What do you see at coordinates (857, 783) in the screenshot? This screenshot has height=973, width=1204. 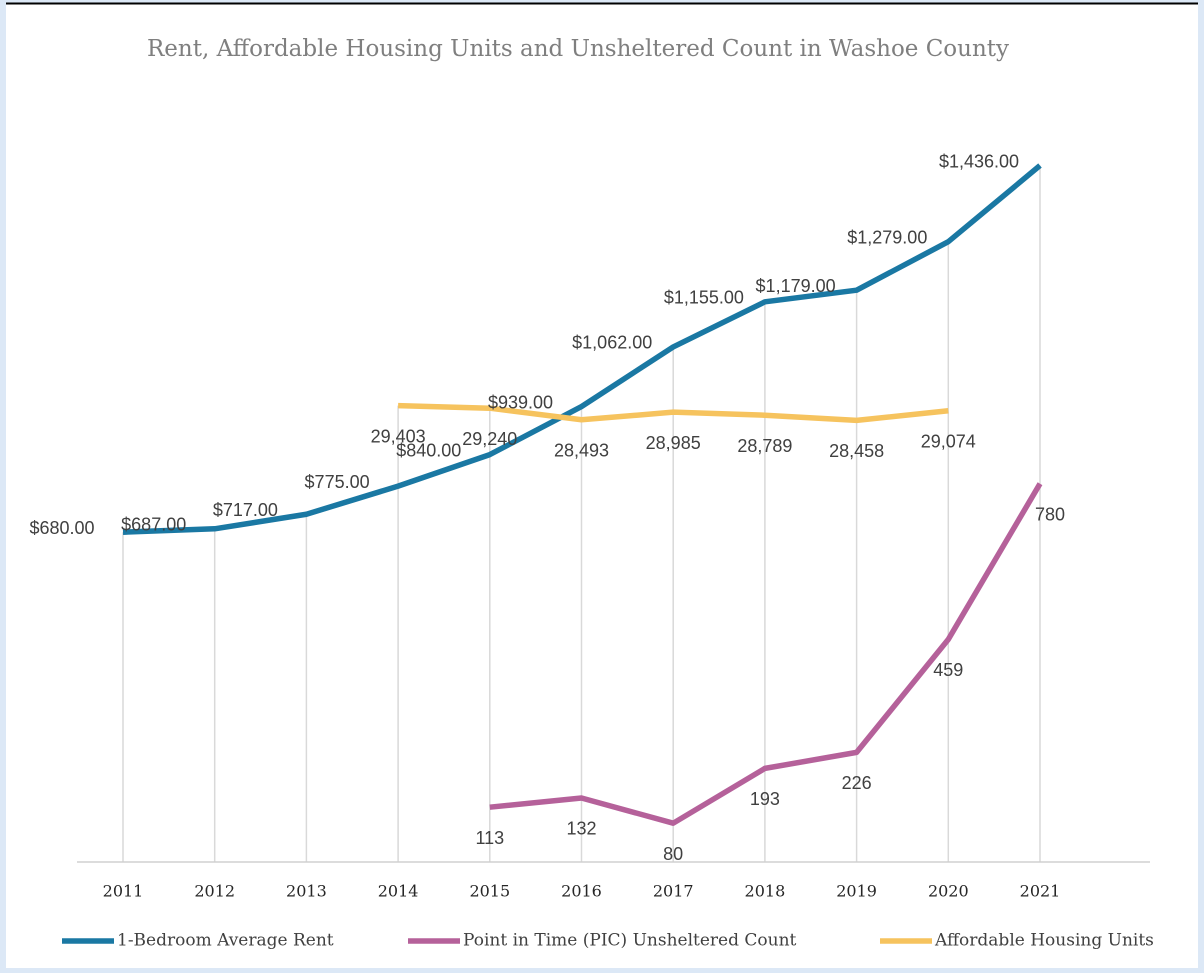 I see `data-label: 226` at bounding box center [857, 783].